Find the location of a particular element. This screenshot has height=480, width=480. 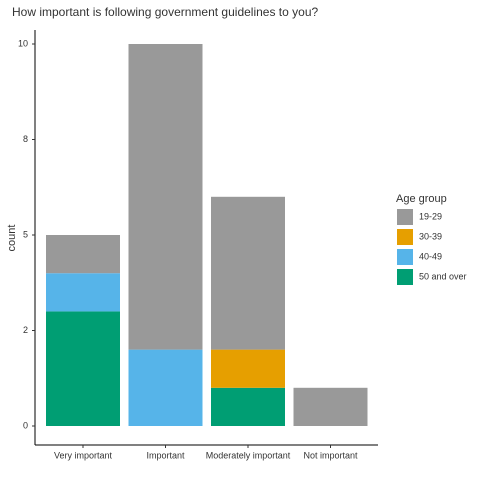

x-tick-label: Very important is located at coordinates (83, 455).